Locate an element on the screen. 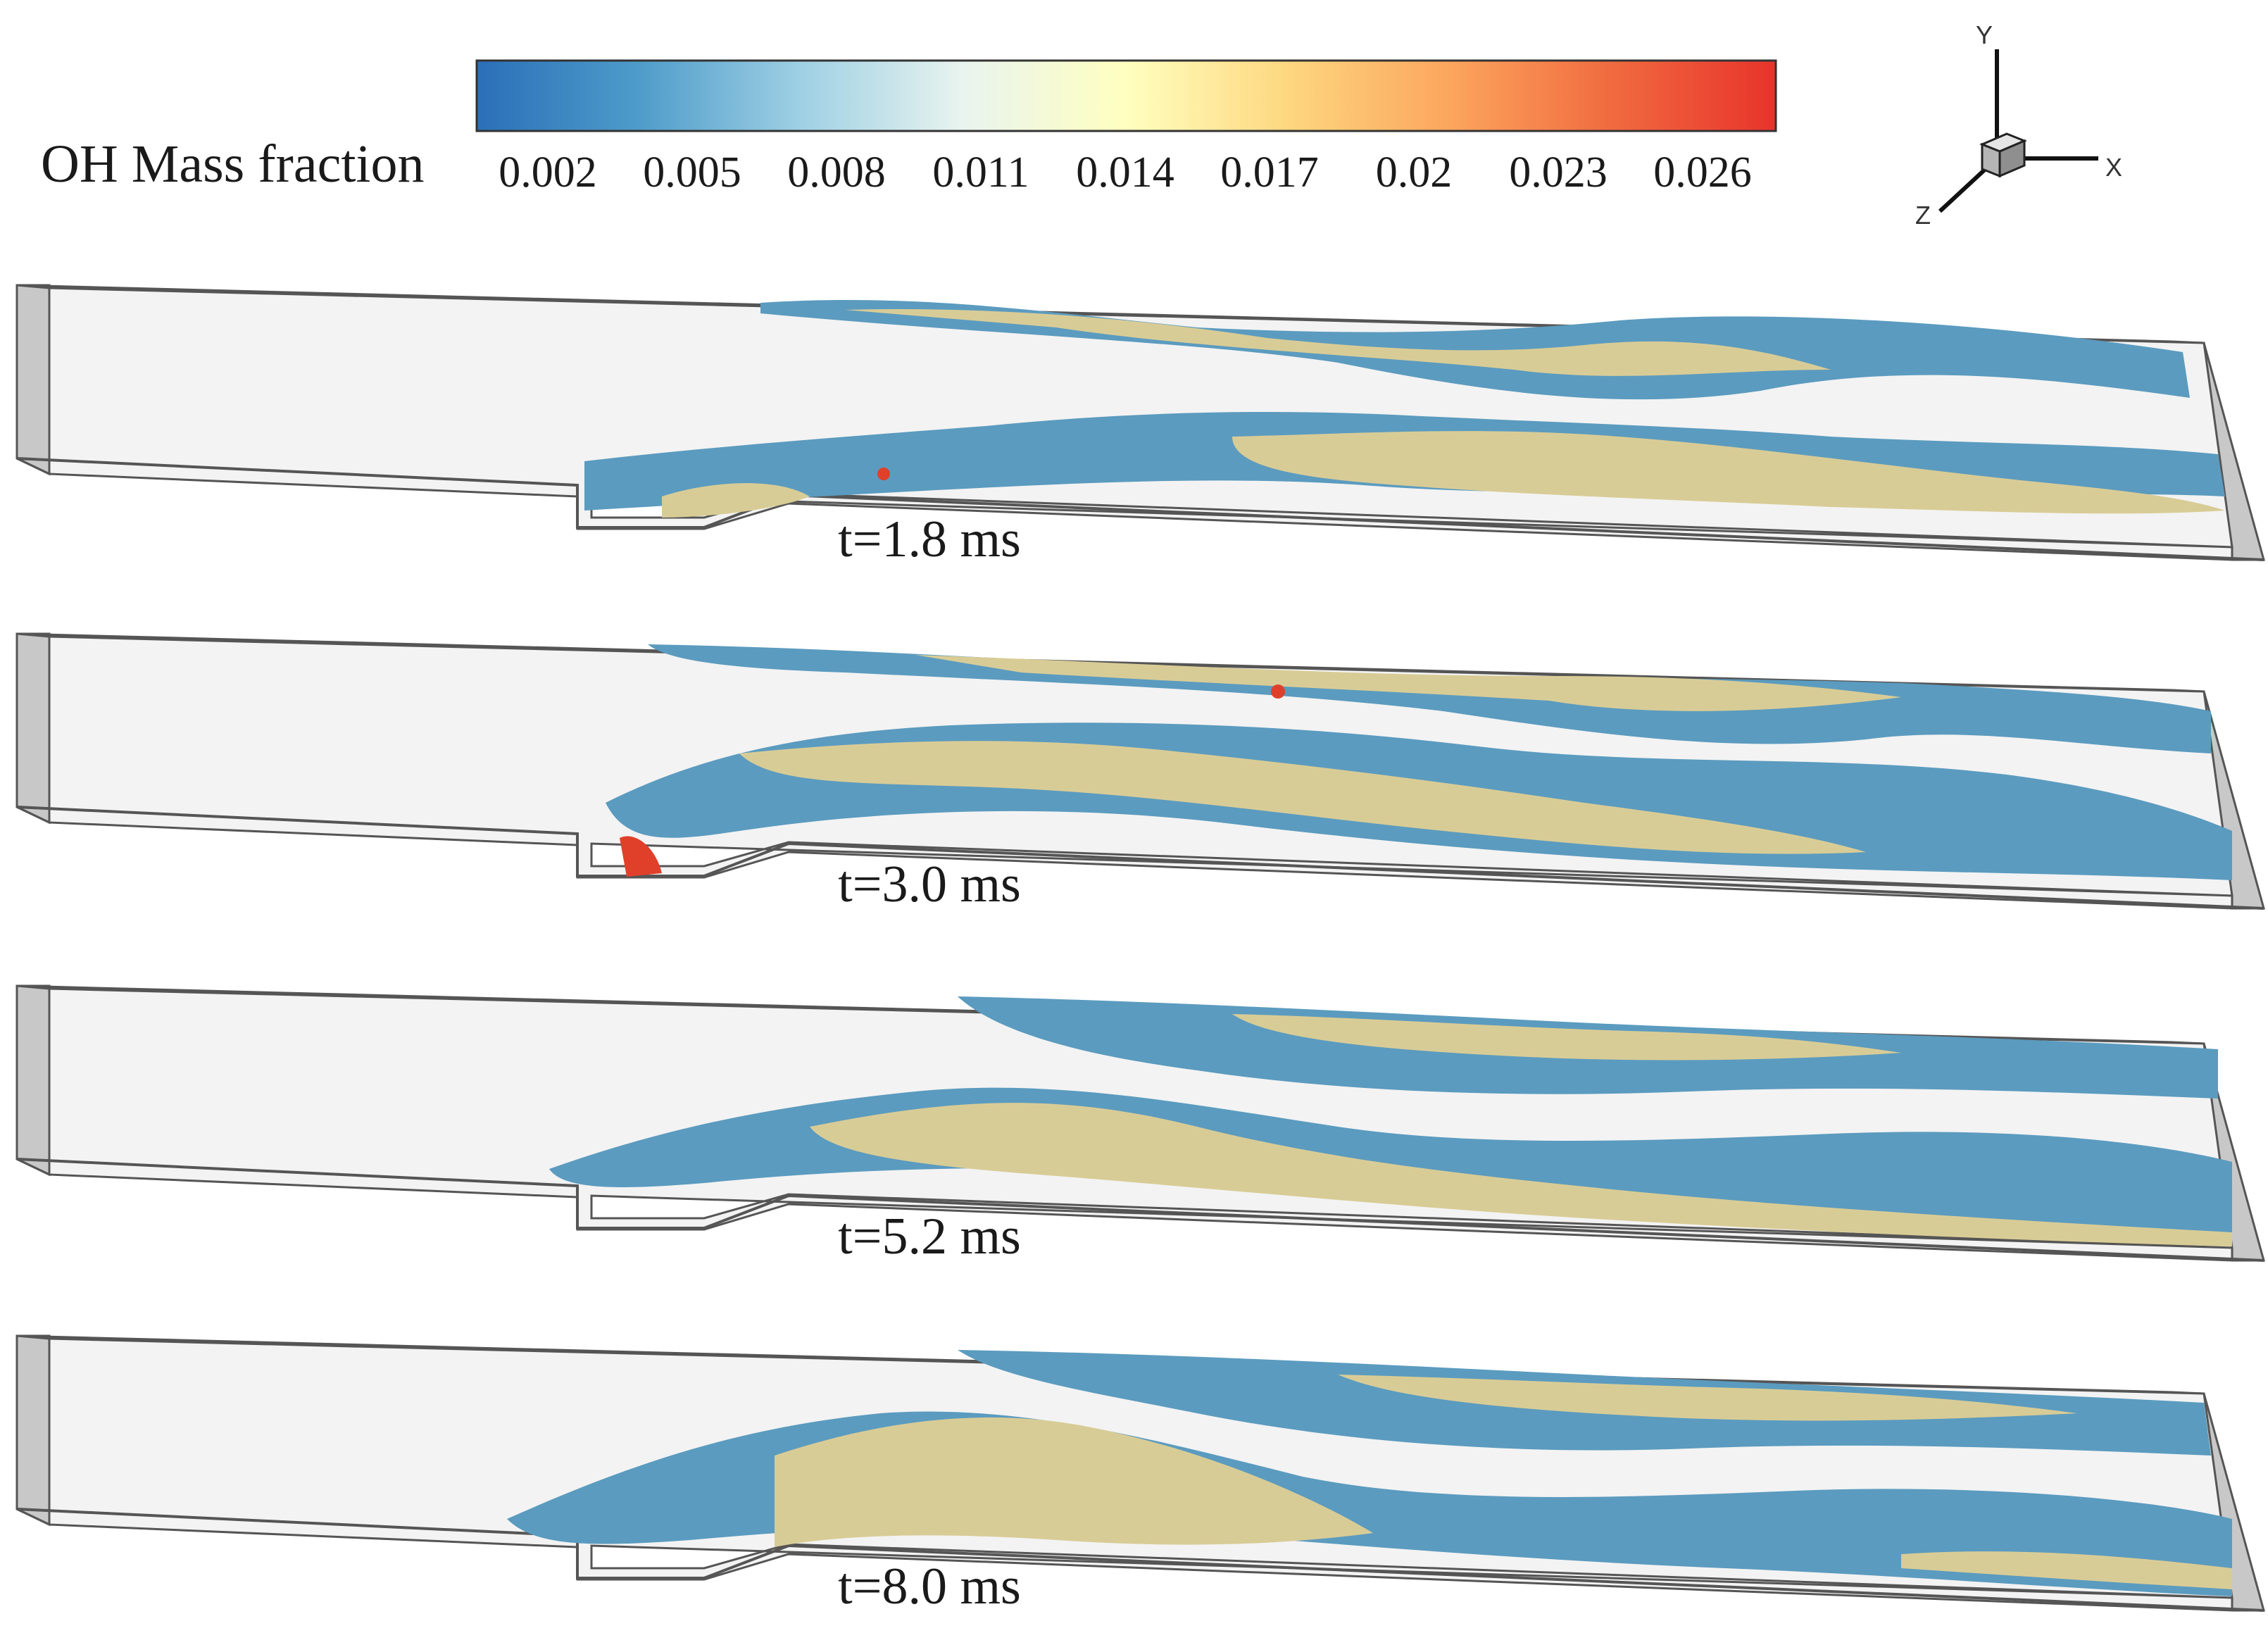 The width and height of the screenshot is (2268, 1633). tick-label: 0.011 is located at coordinates (980, 172).